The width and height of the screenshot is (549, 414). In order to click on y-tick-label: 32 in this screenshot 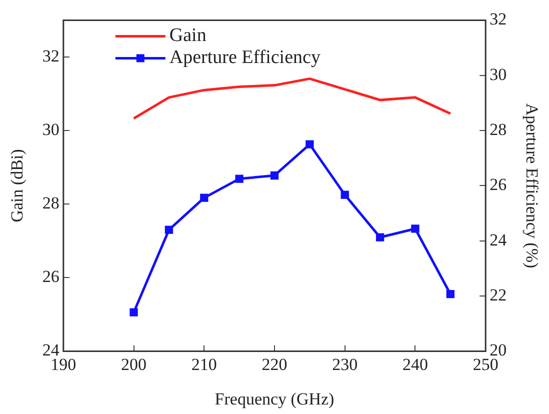, I will do `click(51, 56)`.